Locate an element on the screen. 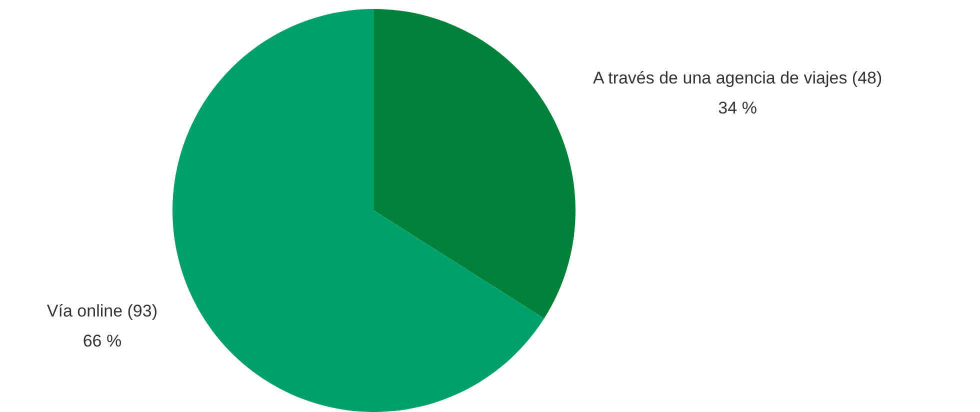  slice-label: Vía online (93) is located at coordinates (102, 311).